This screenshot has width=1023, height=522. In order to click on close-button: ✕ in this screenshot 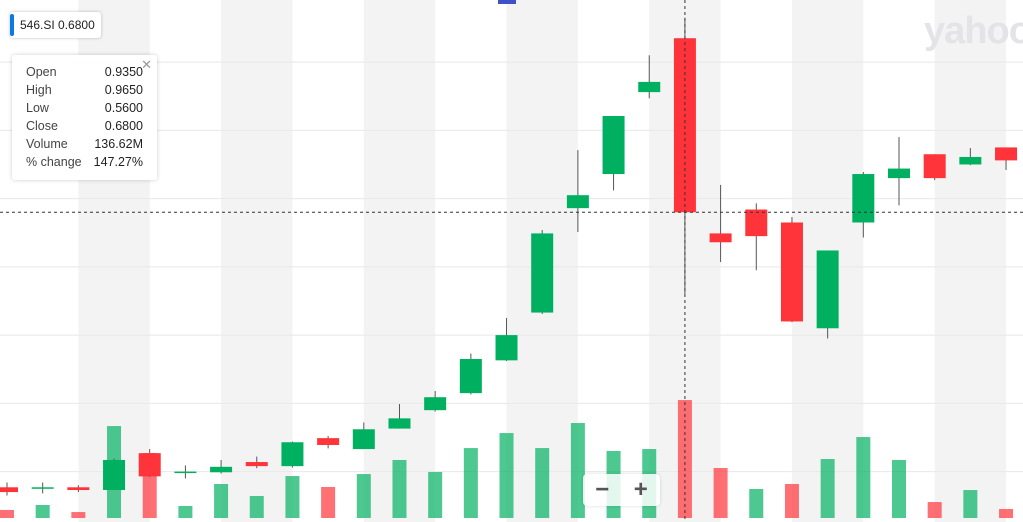, I will do `click(146, 64)`.